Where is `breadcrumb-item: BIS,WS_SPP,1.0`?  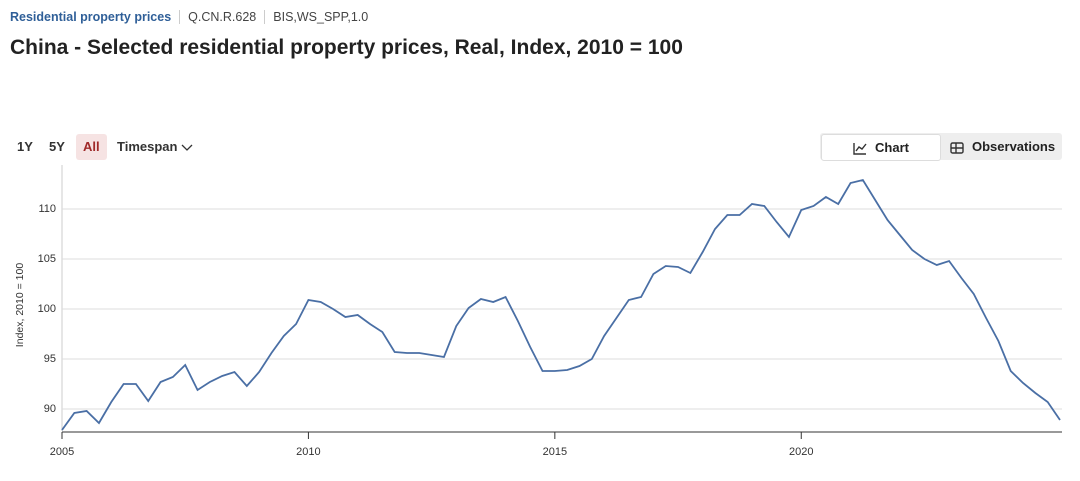 breadcrumb-item: BIS,WS_SPP,1.0 is located at coordinates (320, 17).